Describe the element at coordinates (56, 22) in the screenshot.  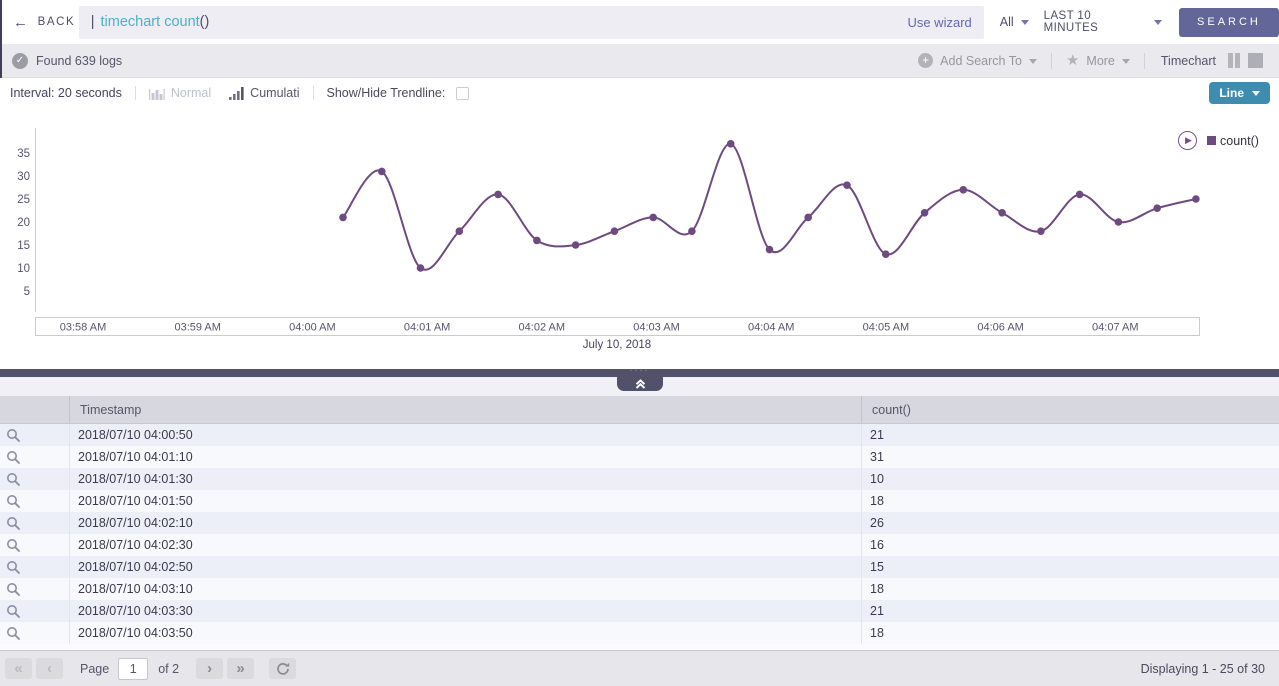
I see `back-label: BACK` at that location.